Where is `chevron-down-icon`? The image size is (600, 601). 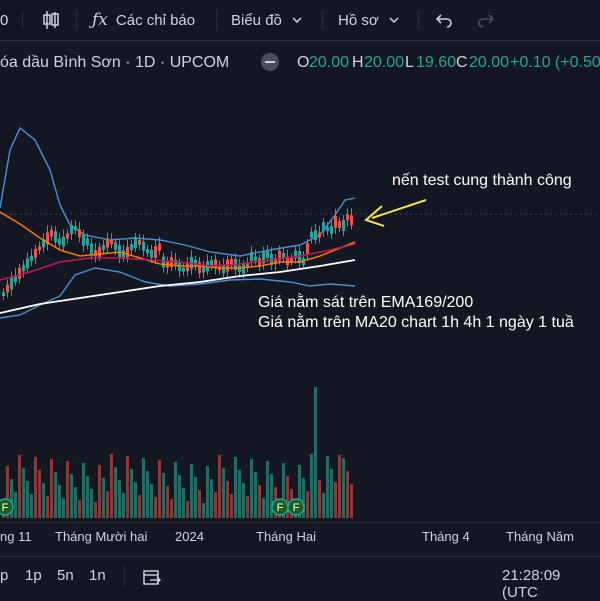 chevron-down-icon is located at coordinates (394, 20).